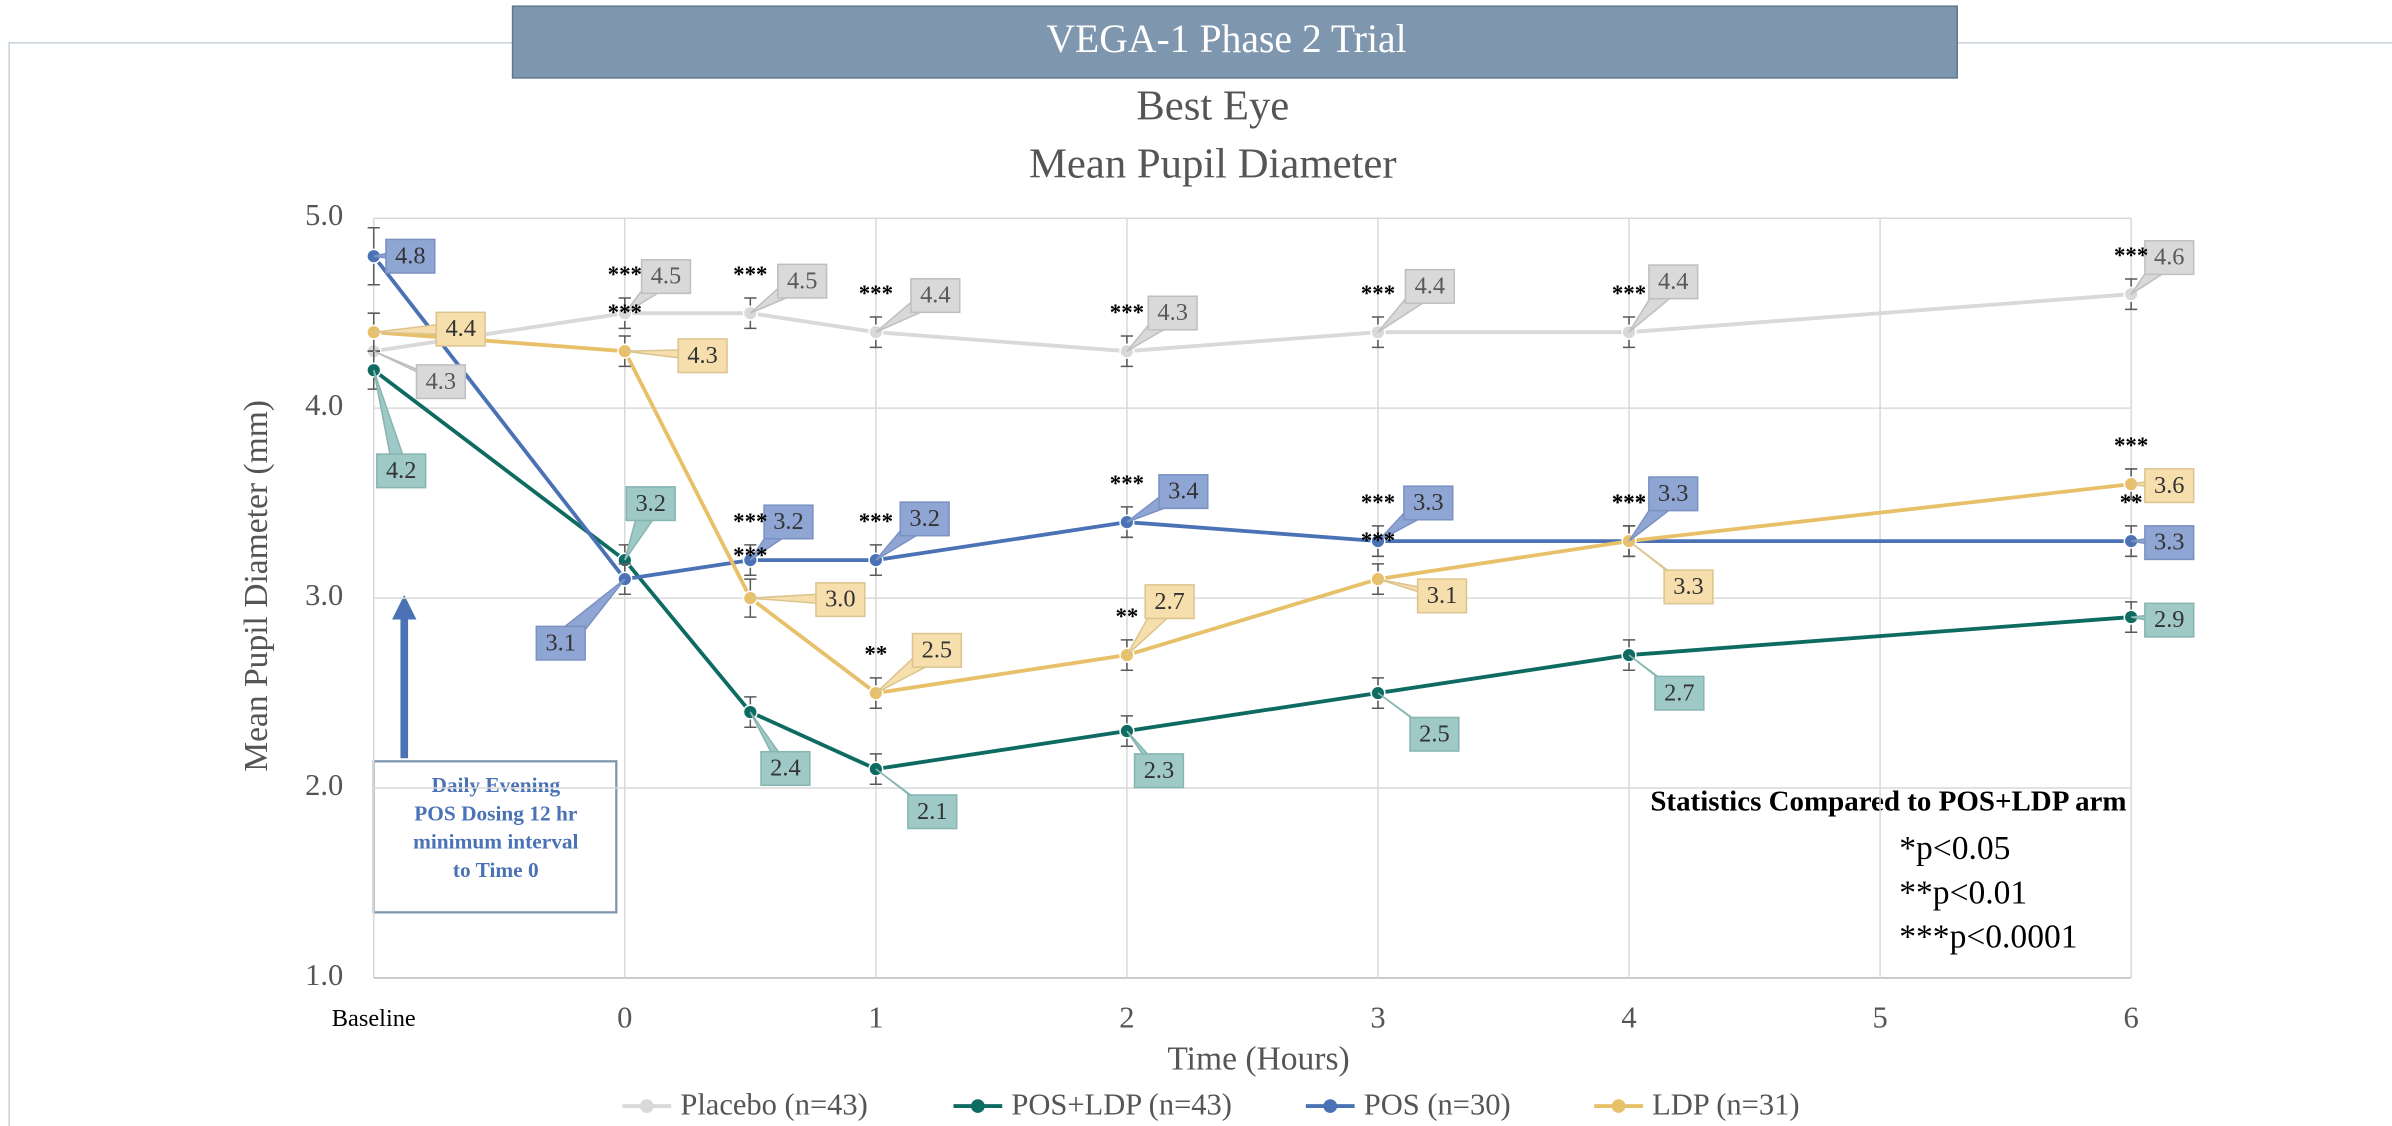 The height and width of the screenshot is (1126, 2392). Describe the element at coordinates (773, 1105) in the screenshot. I see `legend-label: Placebo (n=43)` at that location.